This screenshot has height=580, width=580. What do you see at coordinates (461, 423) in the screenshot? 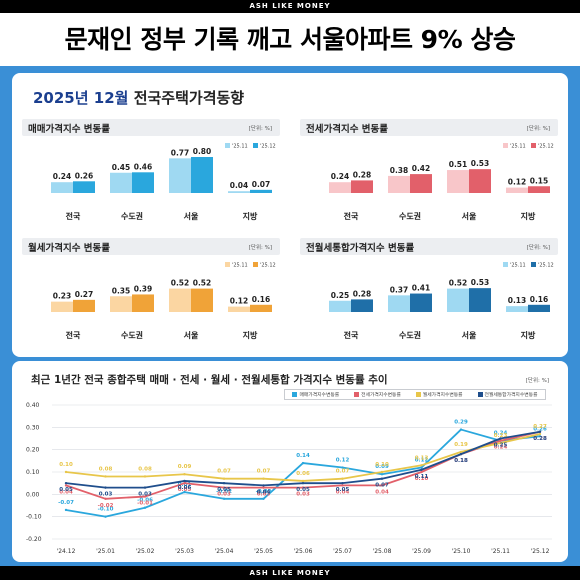
I see `data-label: 0.29` at bounding box center [461, 423].